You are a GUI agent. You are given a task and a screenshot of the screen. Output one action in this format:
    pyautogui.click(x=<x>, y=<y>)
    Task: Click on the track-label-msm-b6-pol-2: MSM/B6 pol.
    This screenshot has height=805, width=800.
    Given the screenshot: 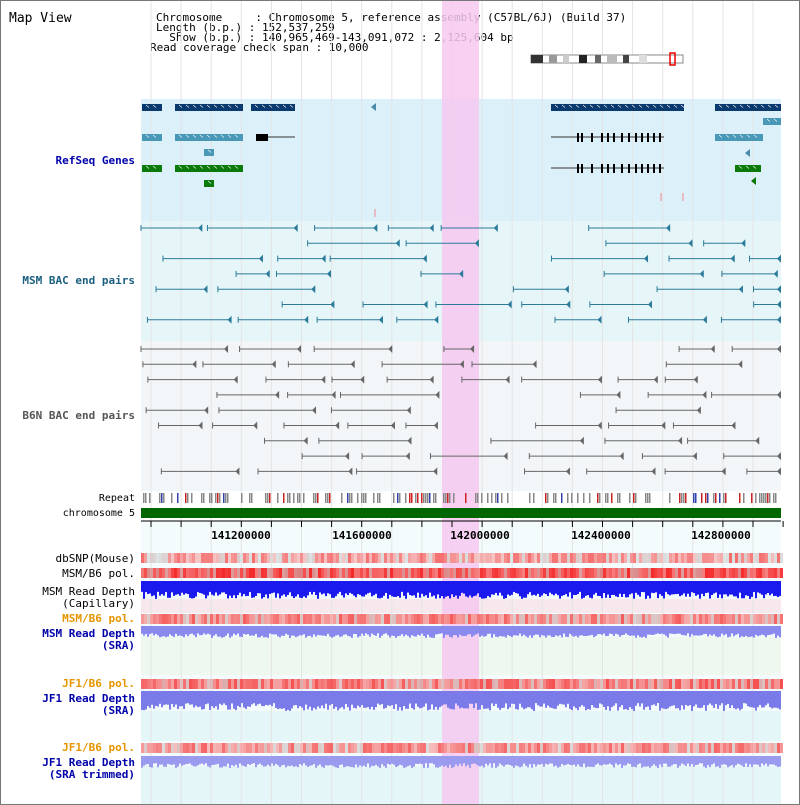 What is the action you would take?
    pyautogui.click(x=98, y=618)
    